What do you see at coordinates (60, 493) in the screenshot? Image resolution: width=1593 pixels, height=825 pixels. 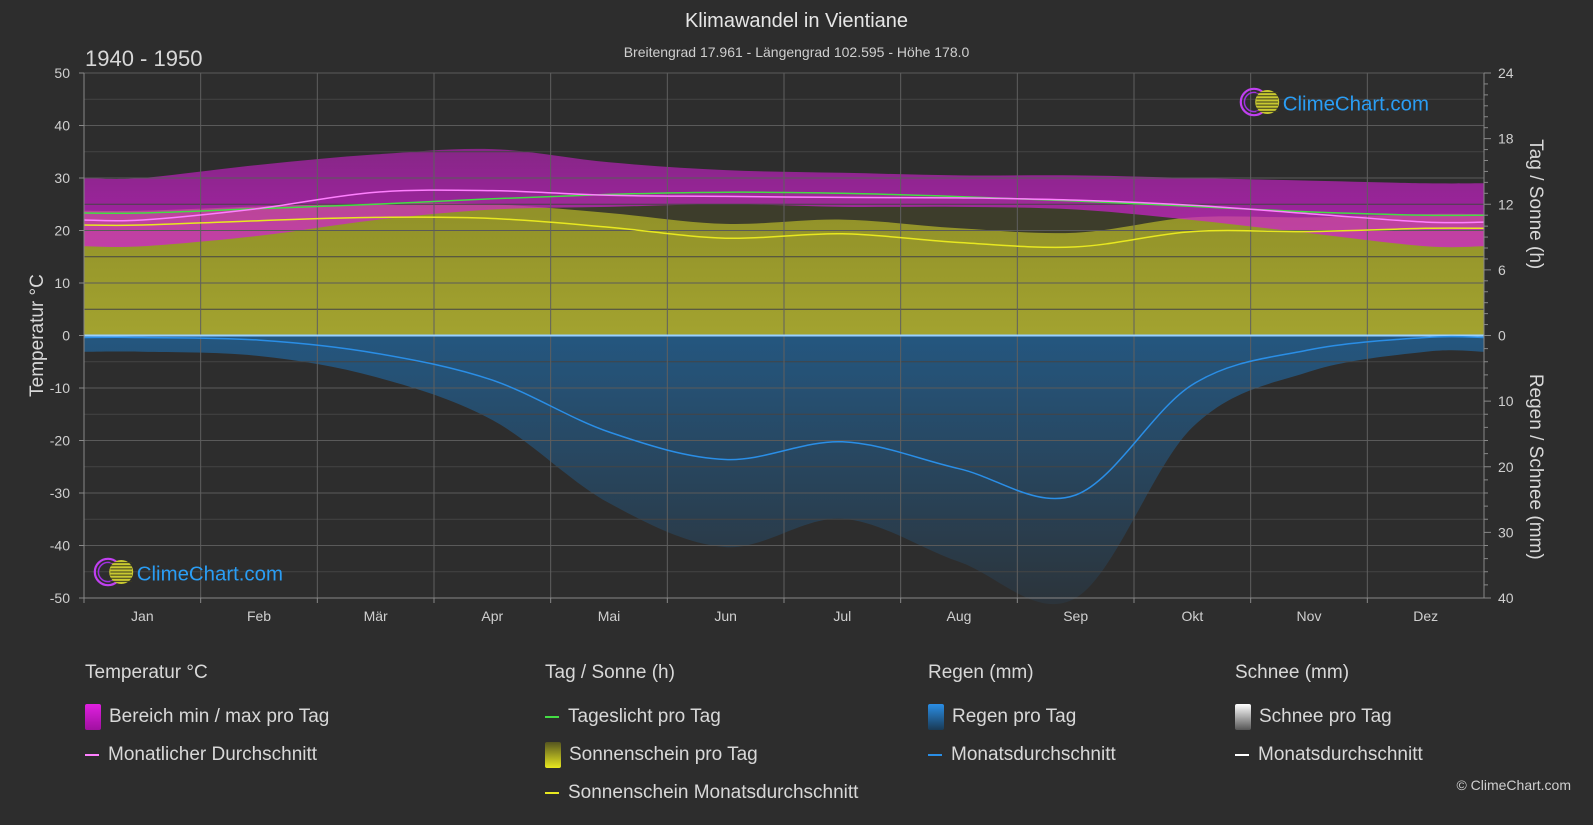 I see `left-tick-label: -30` at bounding box center [60, 493].